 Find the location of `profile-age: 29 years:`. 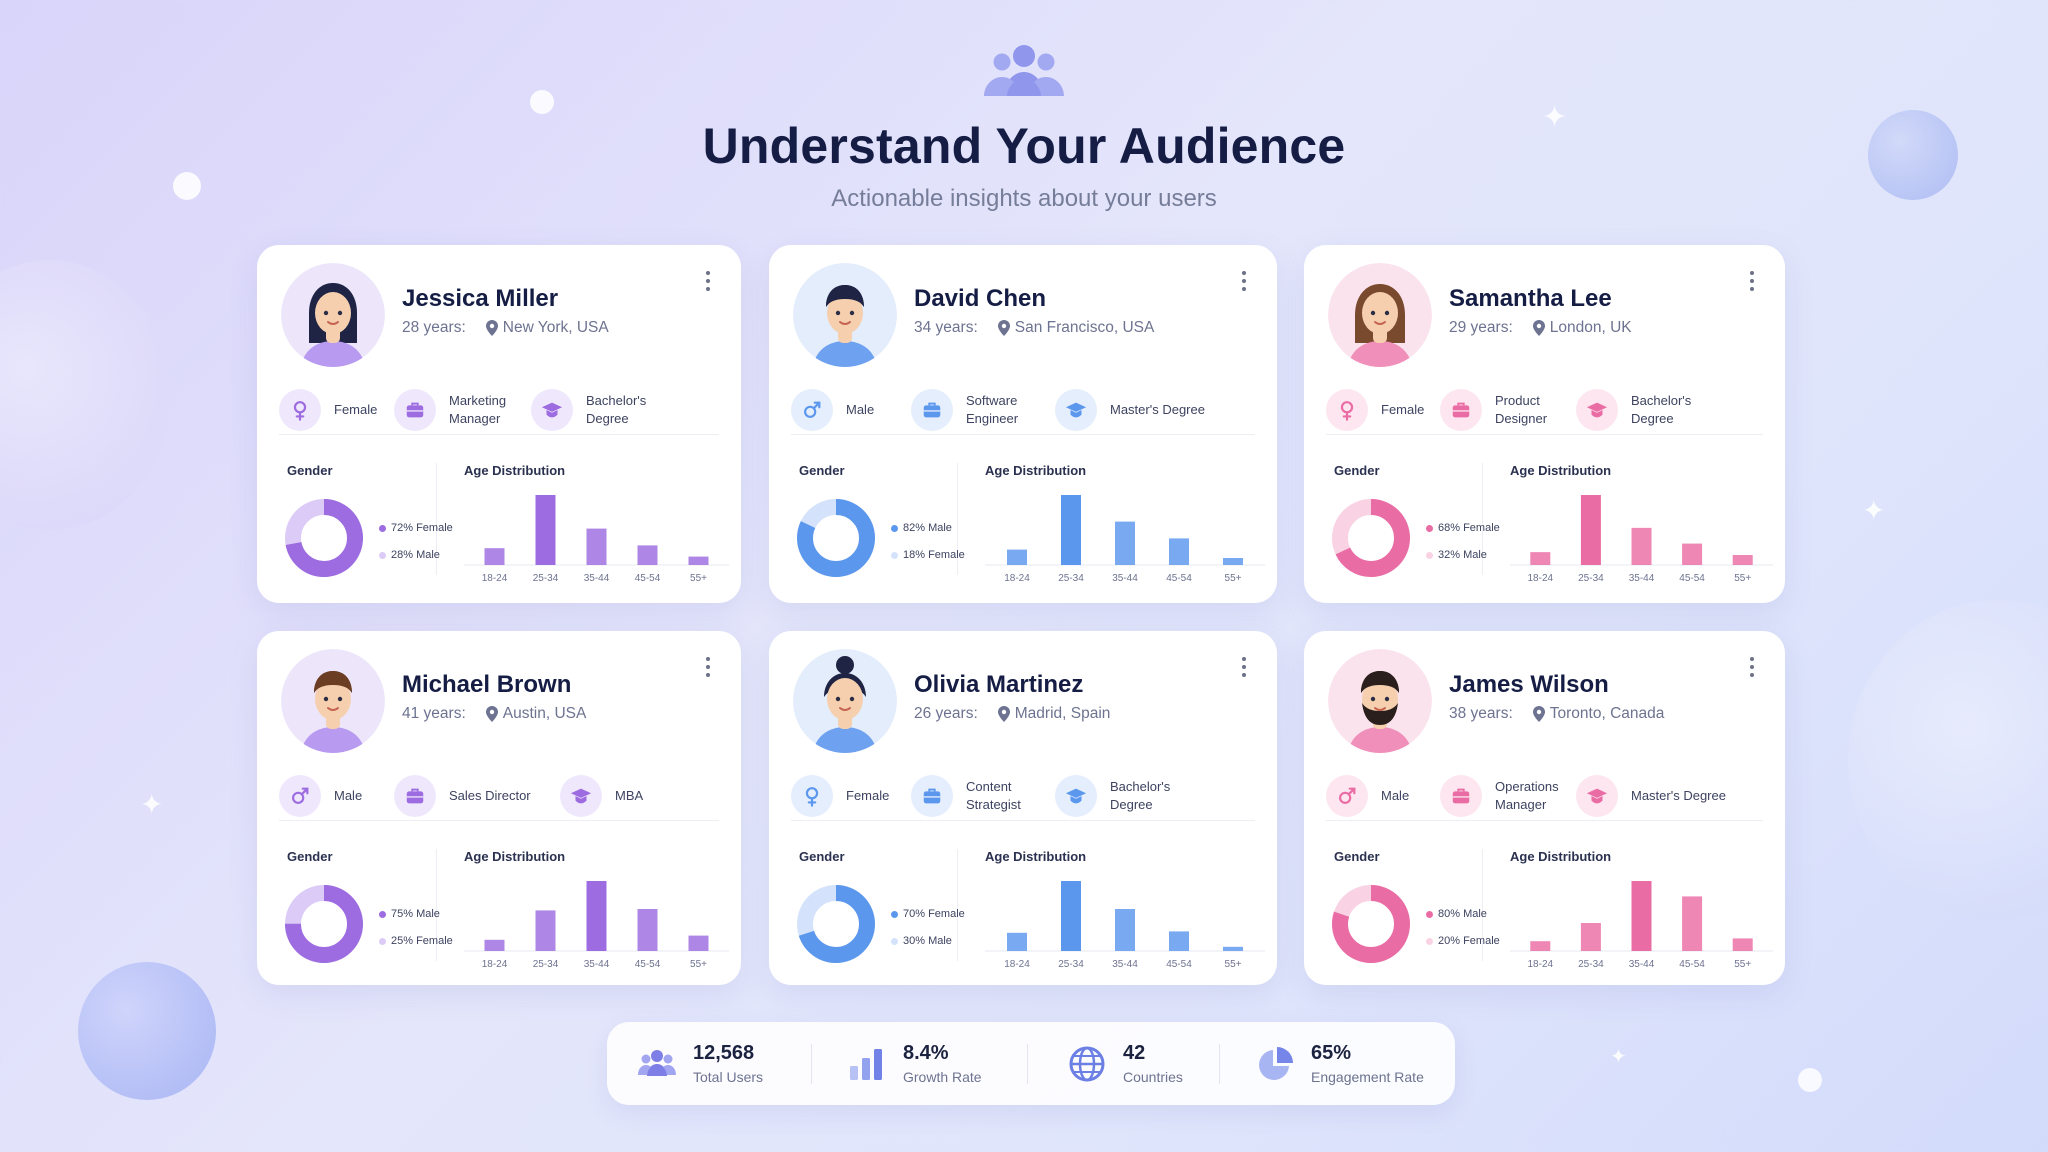

profile-age: 29 years: is located at coordinates (1481, 327).